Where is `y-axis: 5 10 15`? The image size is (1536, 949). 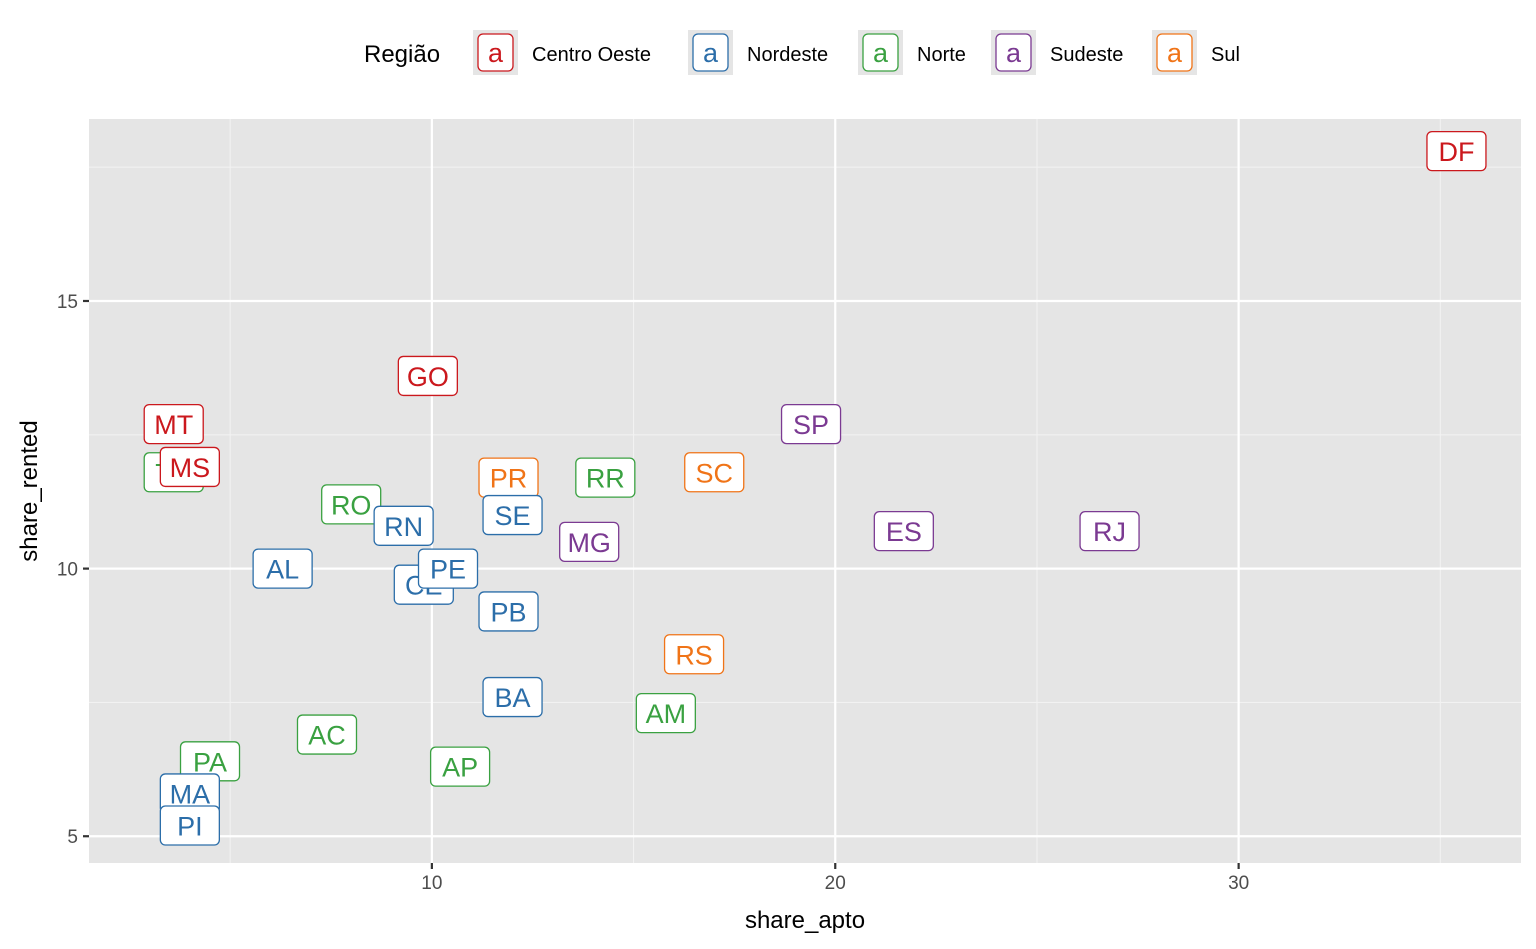
y-axis: 5 10 15 is located at coordinates (73, 570).